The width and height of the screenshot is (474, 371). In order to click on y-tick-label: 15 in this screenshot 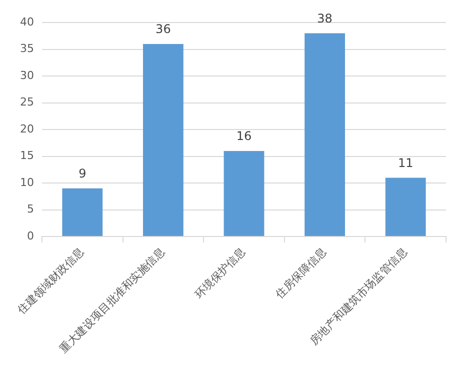, I will do `click(27, 155)`.